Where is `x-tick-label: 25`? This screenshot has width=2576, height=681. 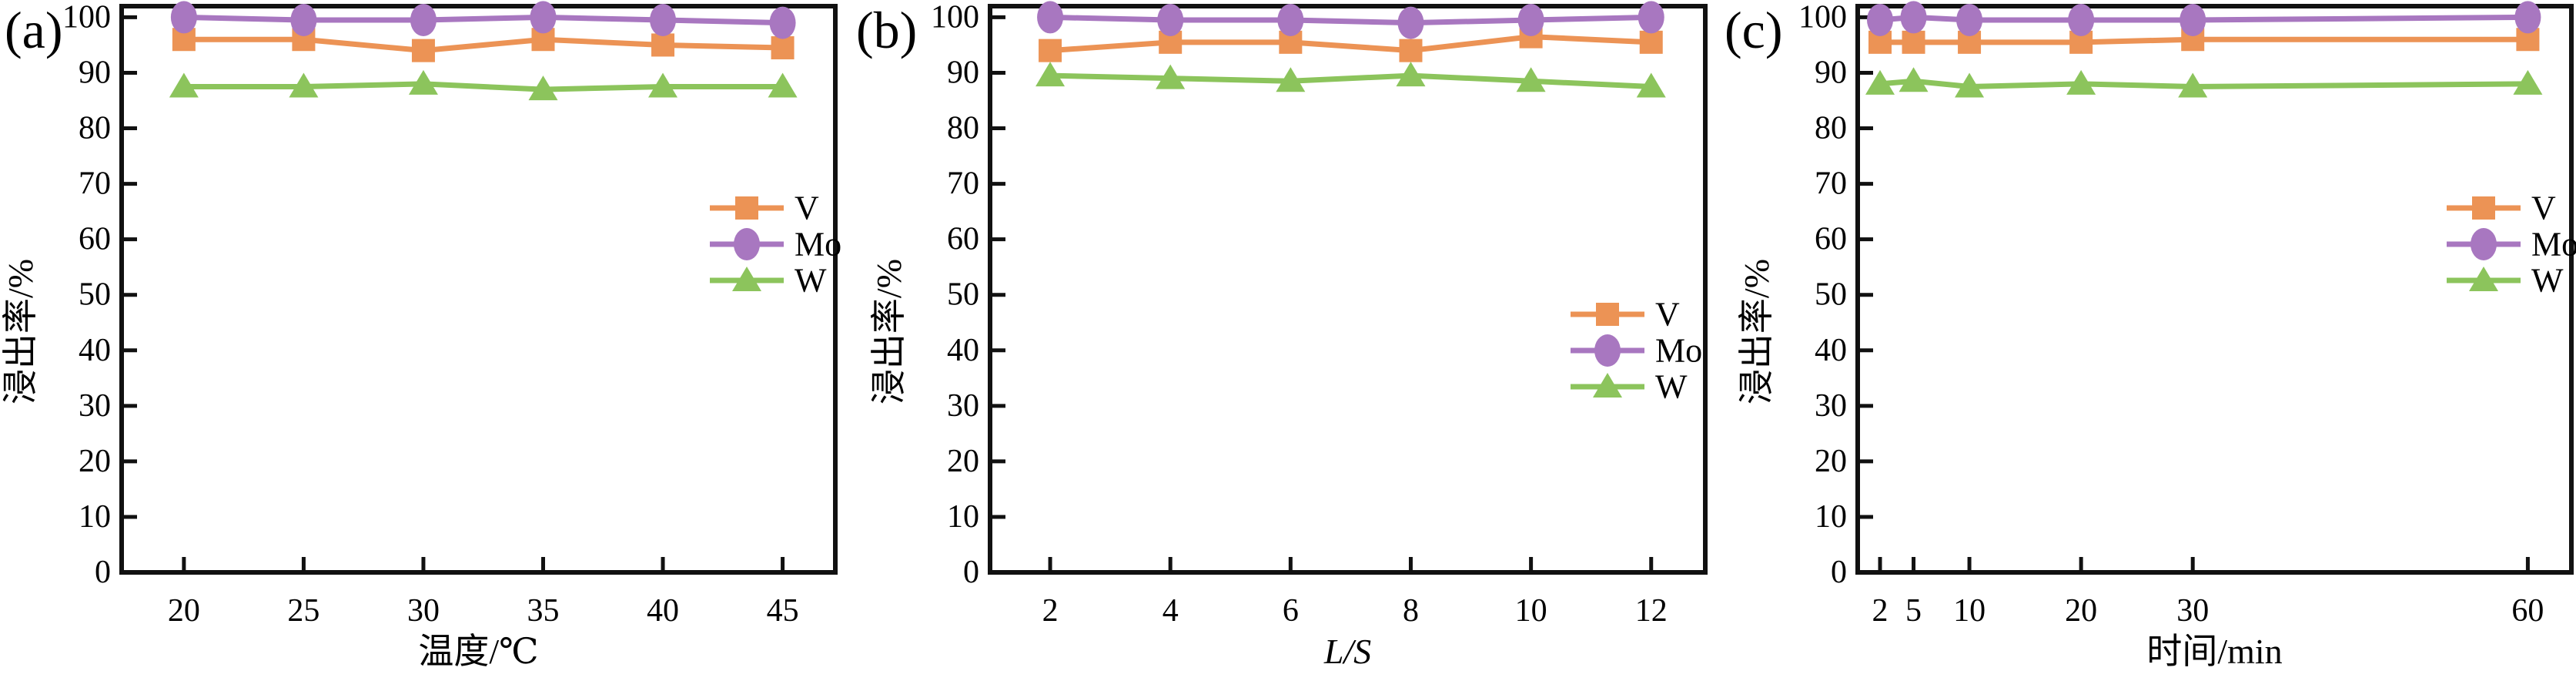
x-tick-label: 25 is located at coordinates (303, 611).